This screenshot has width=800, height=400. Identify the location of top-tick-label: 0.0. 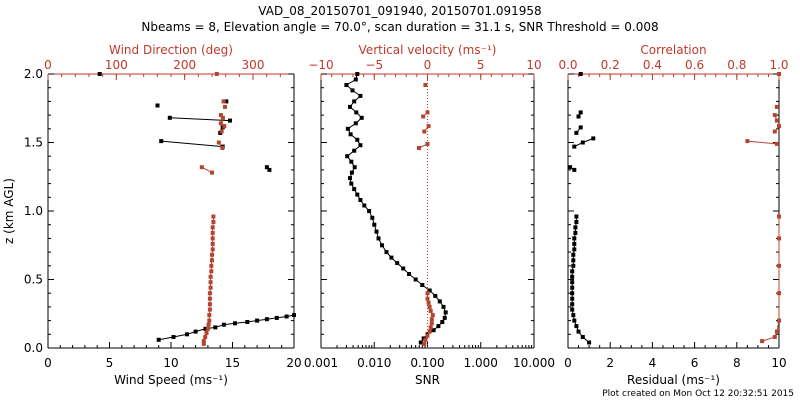
(567, 65).